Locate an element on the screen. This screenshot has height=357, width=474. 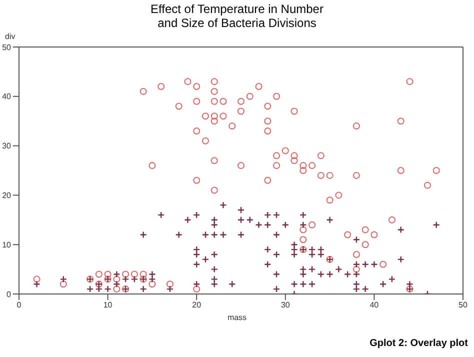
x-tick-label: 50 is located at coordinates (463, 305).